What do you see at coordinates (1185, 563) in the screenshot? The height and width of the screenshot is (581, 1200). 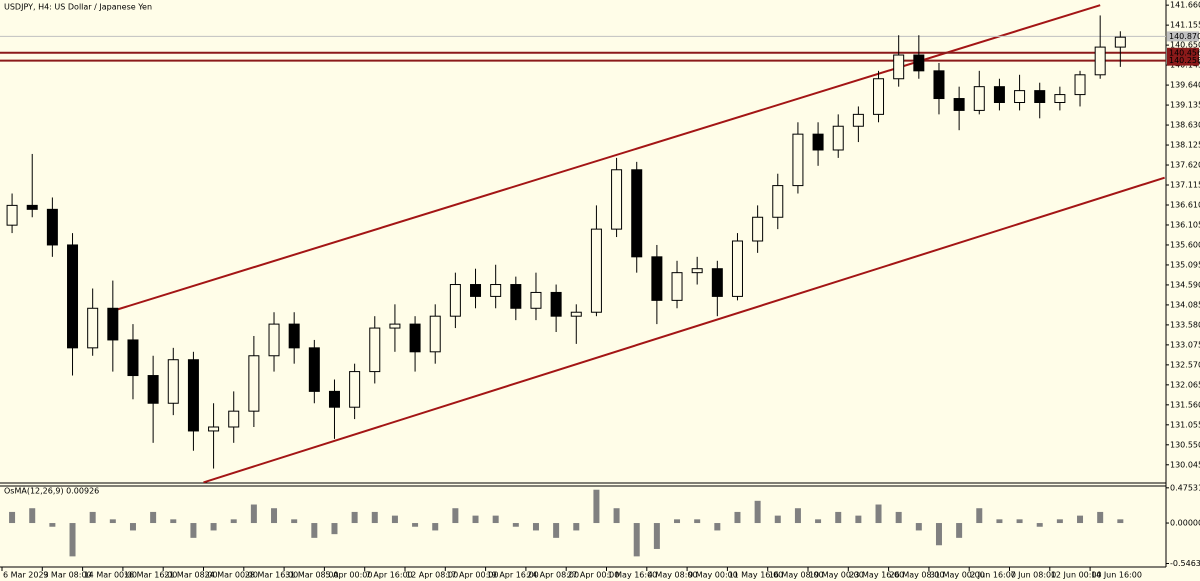 I see `y-tick-label: -0.54631` at bounding box center [1185, 563].